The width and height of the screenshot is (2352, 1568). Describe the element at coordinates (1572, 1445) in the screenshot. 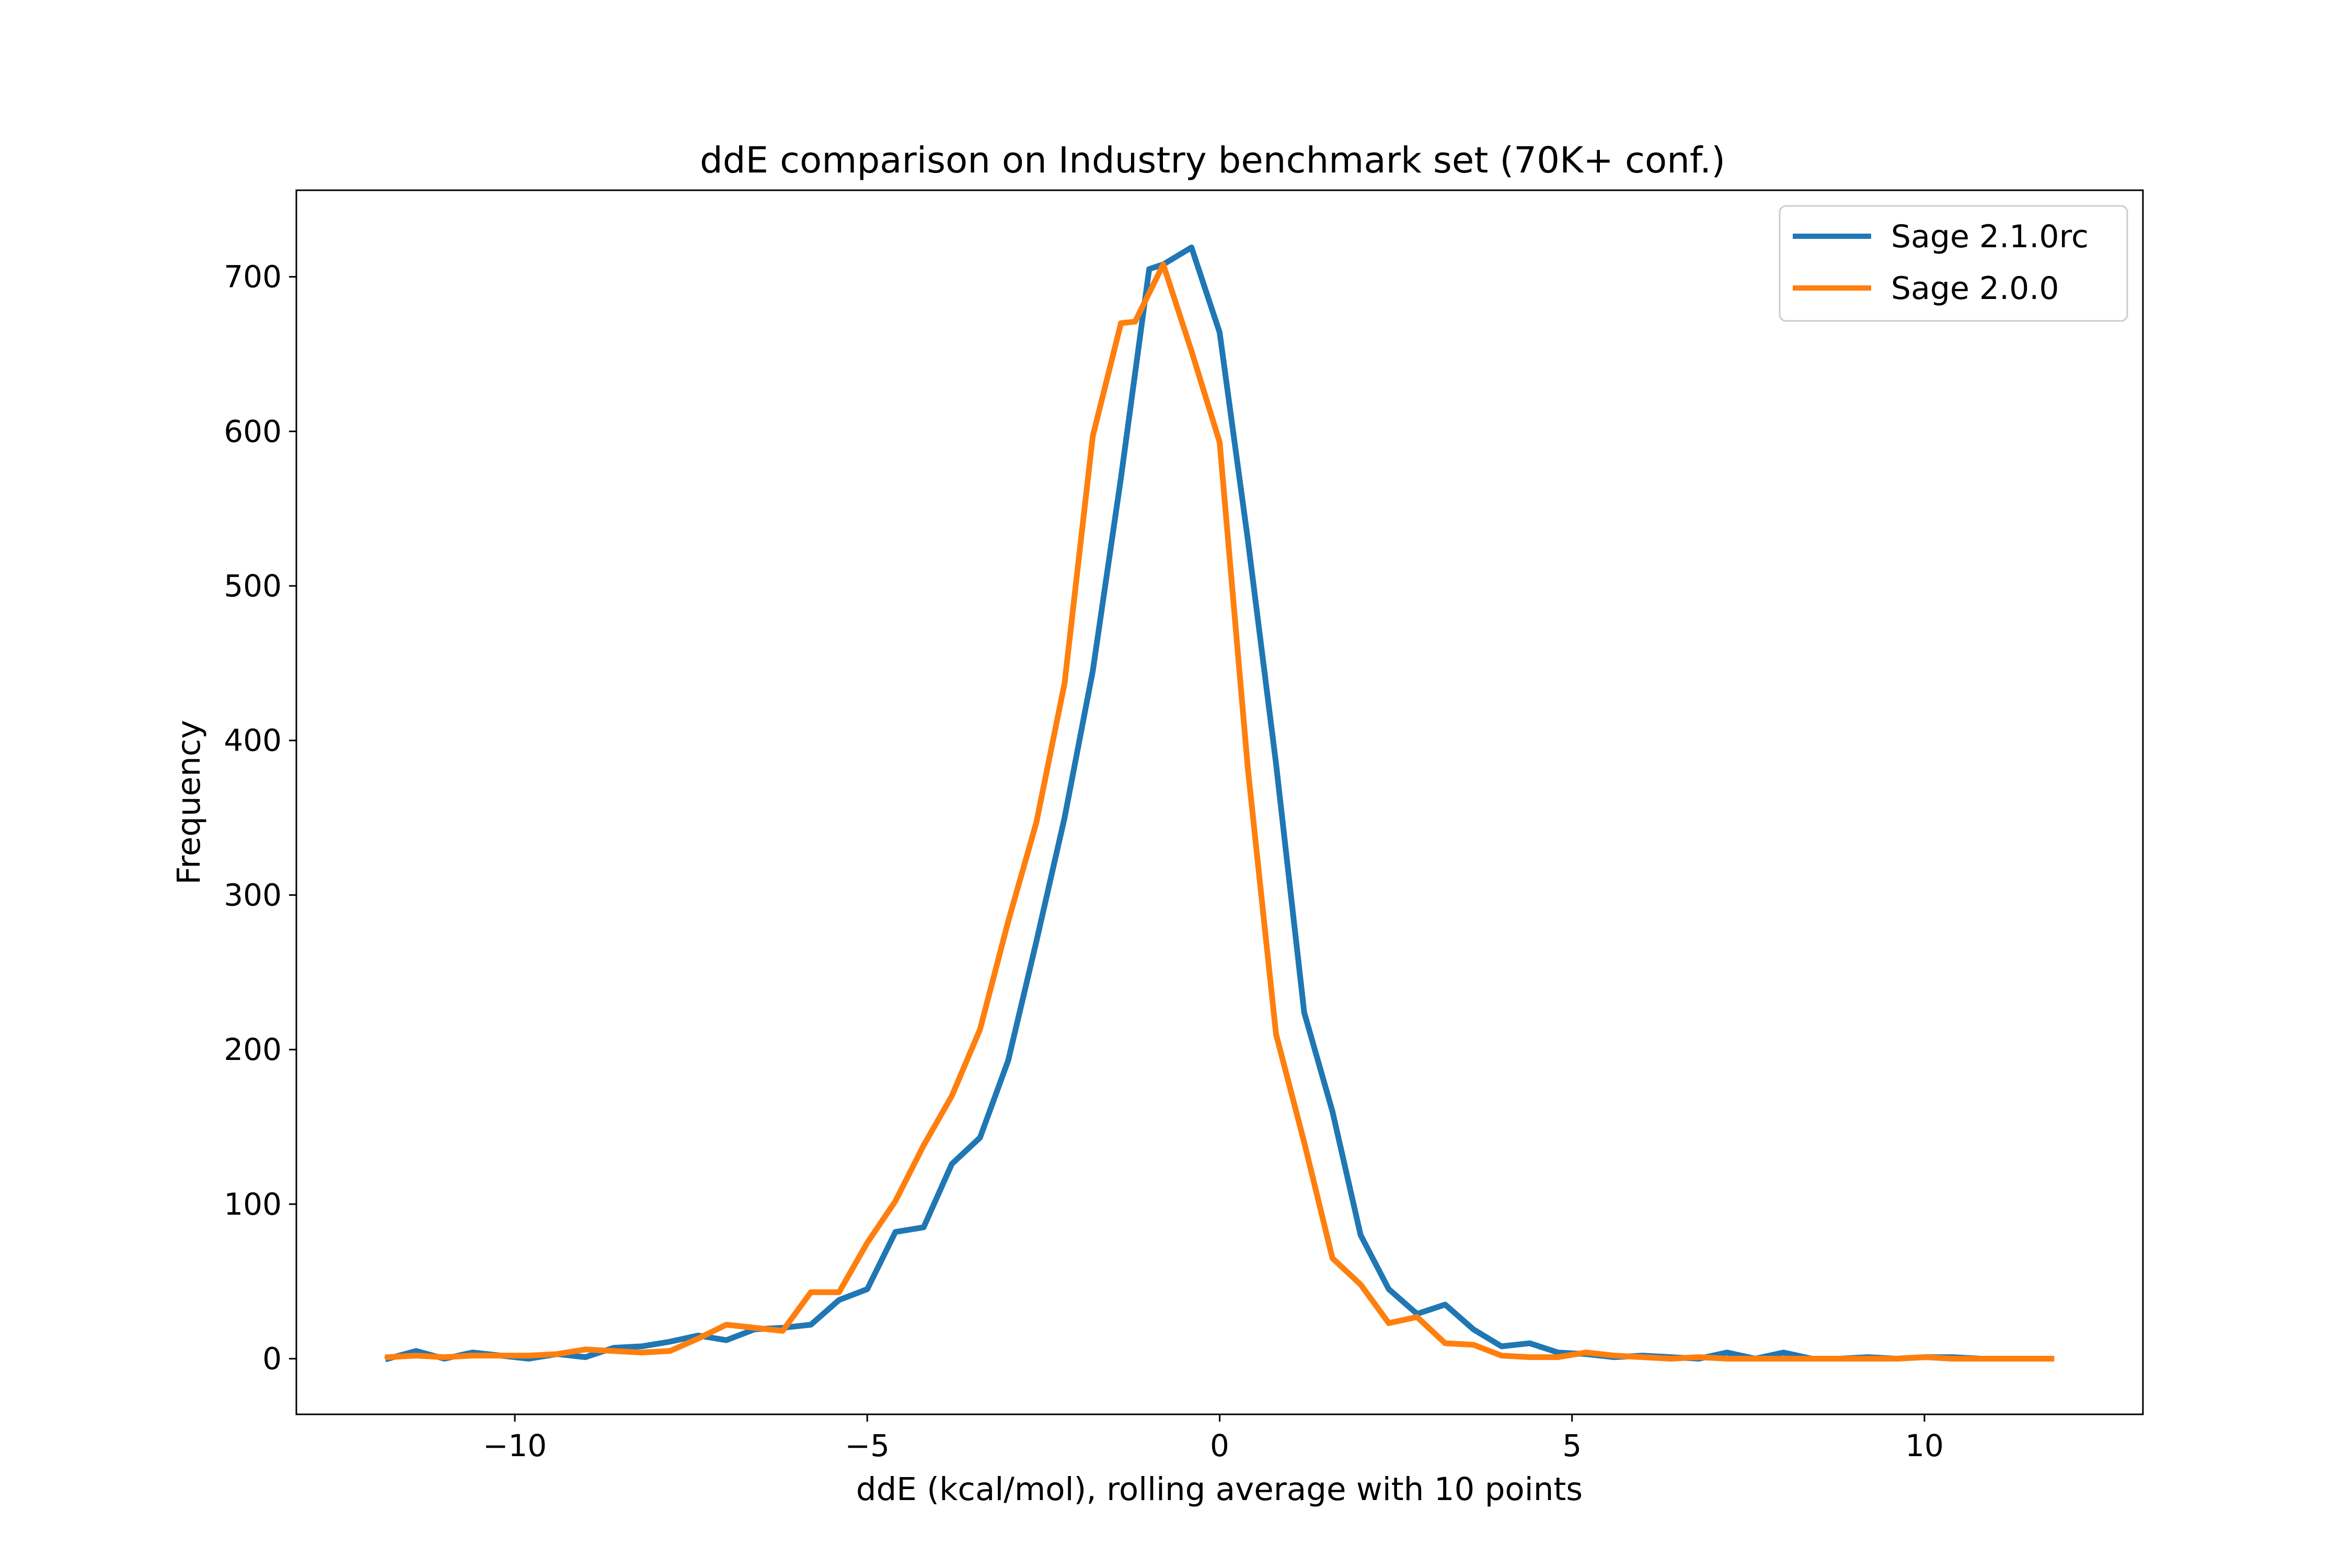

I see `x-tick-label: 5` at that location.